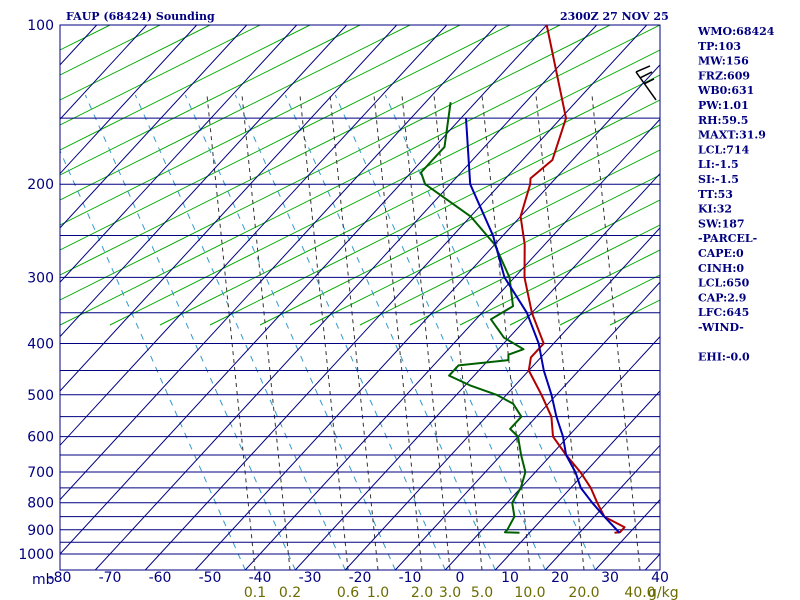 The width and height of the screenshot is (800, 600). I want to click on pressure-tick-label: 200, so click(40, 185).